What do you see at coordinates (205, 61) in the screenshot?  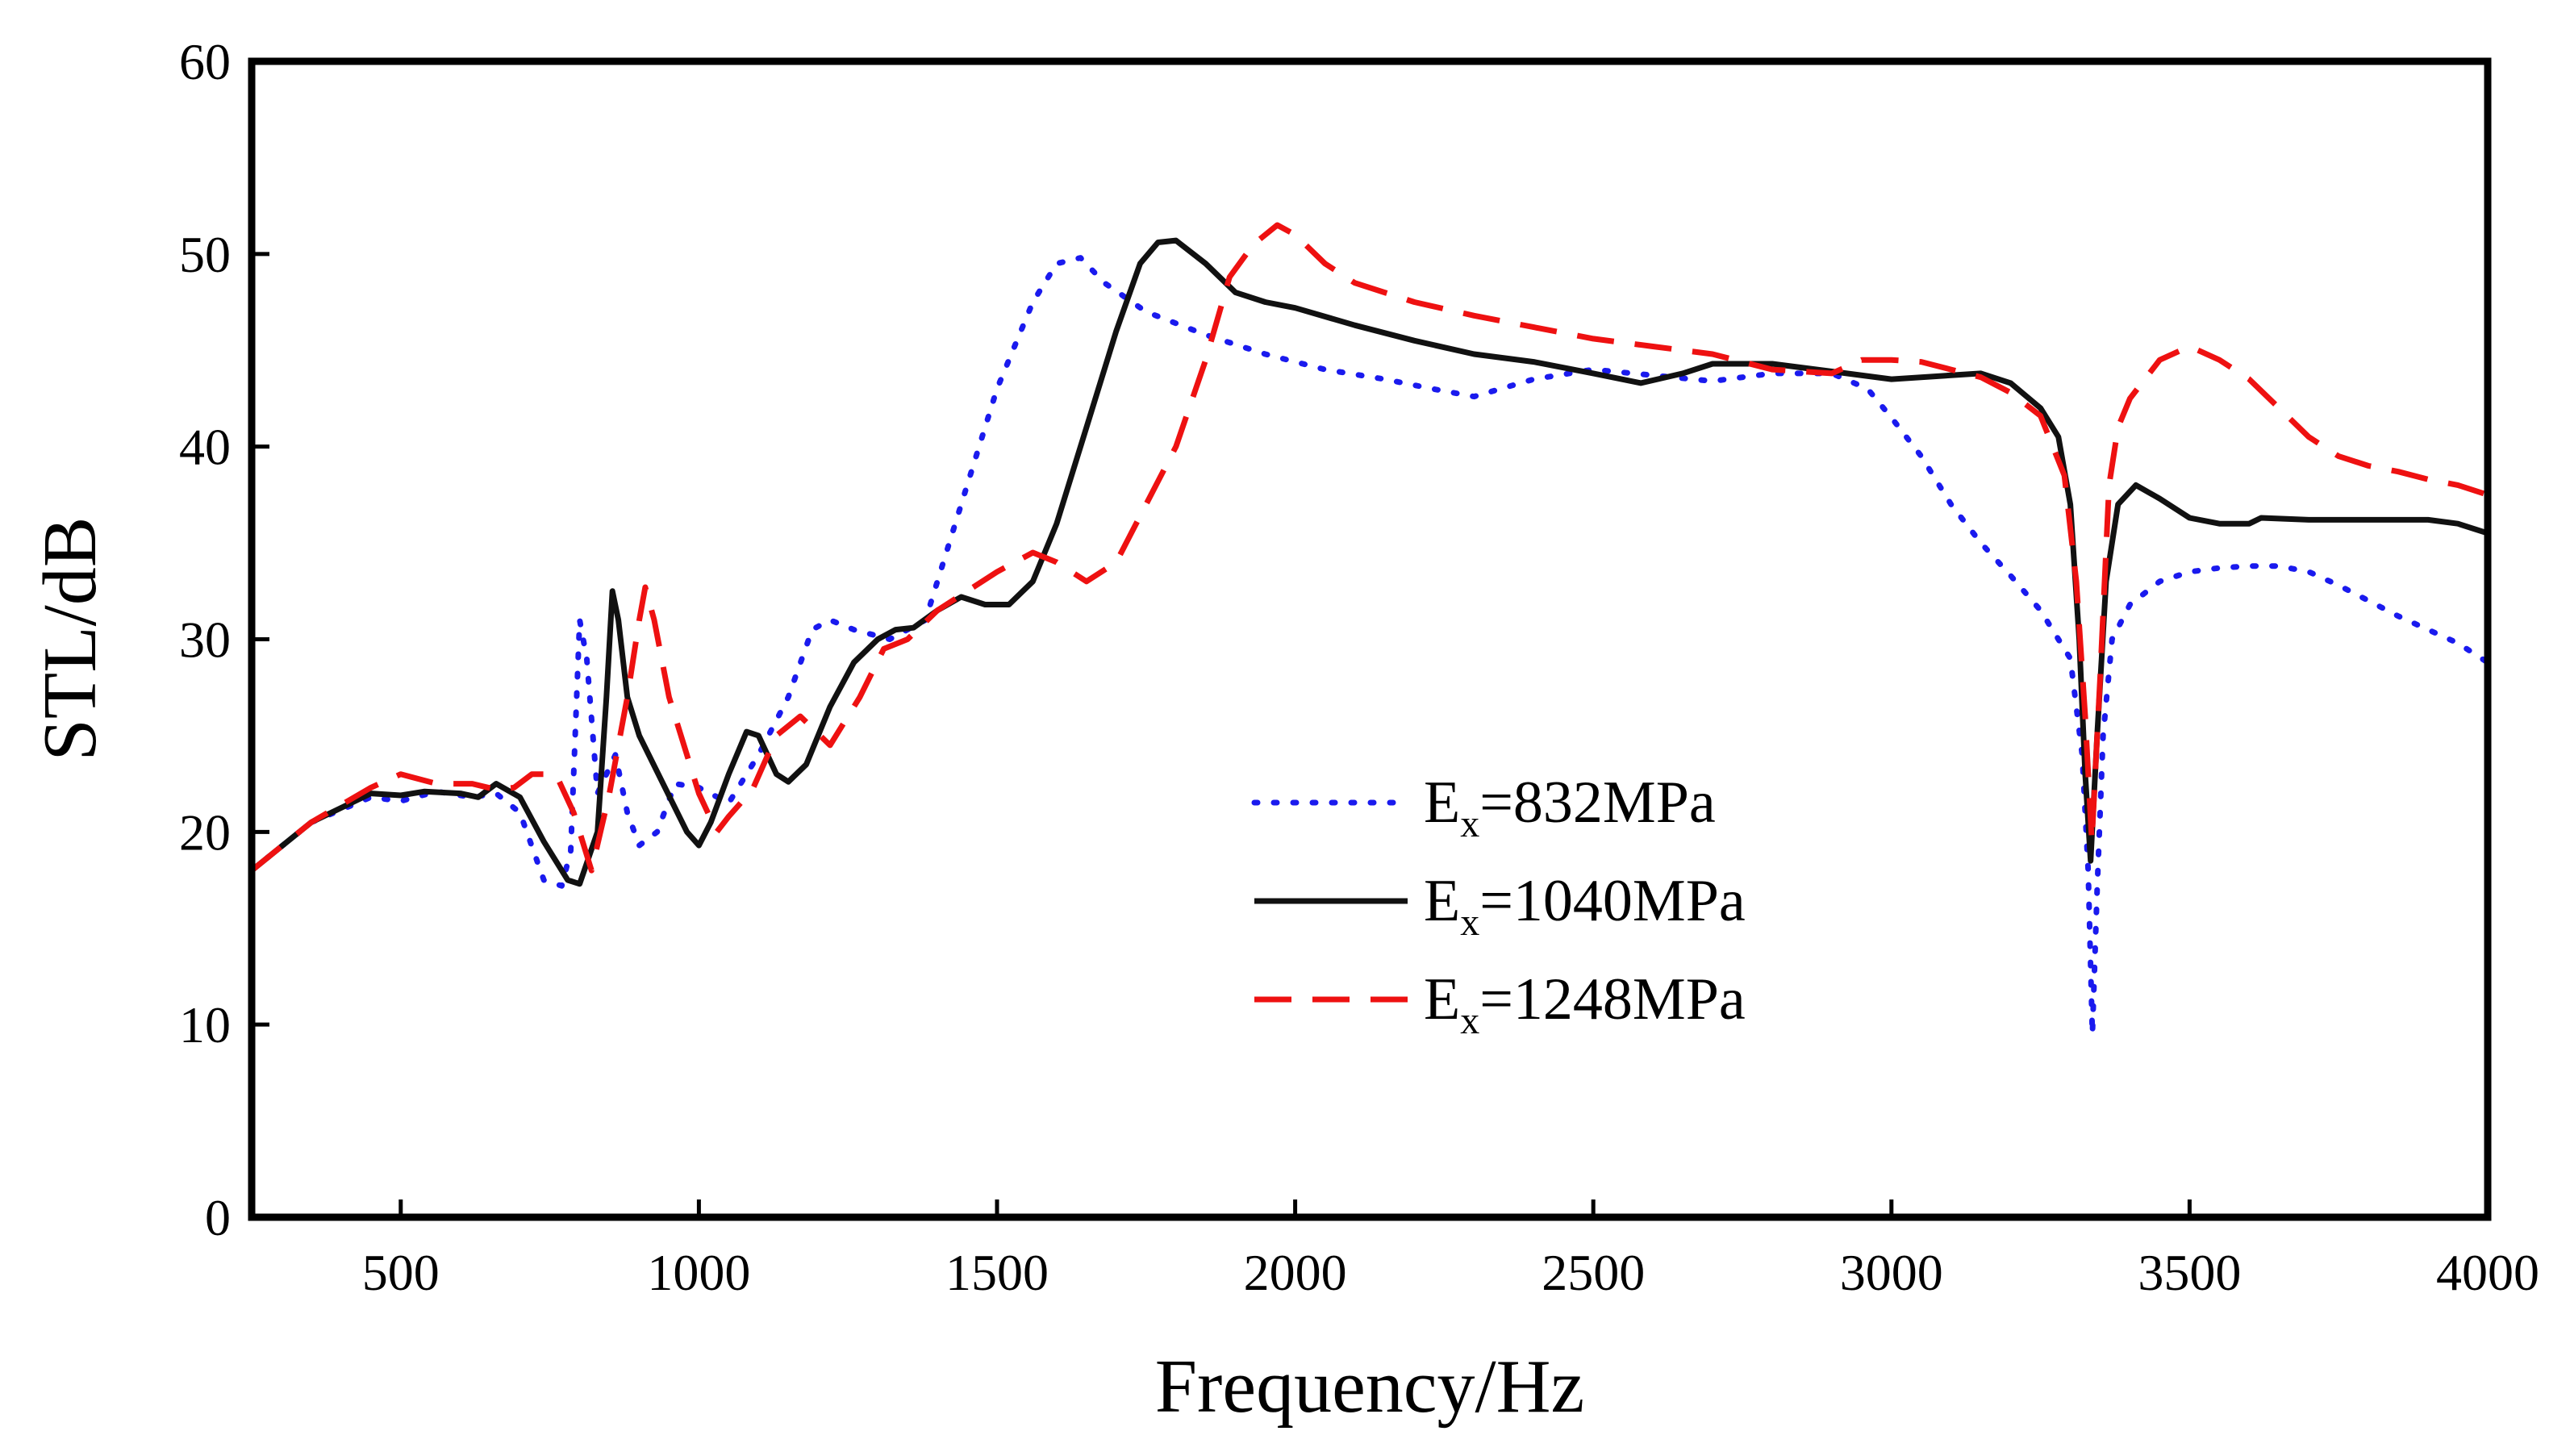 I see `y-tick-label: 60` at bounding box center [205, 61].